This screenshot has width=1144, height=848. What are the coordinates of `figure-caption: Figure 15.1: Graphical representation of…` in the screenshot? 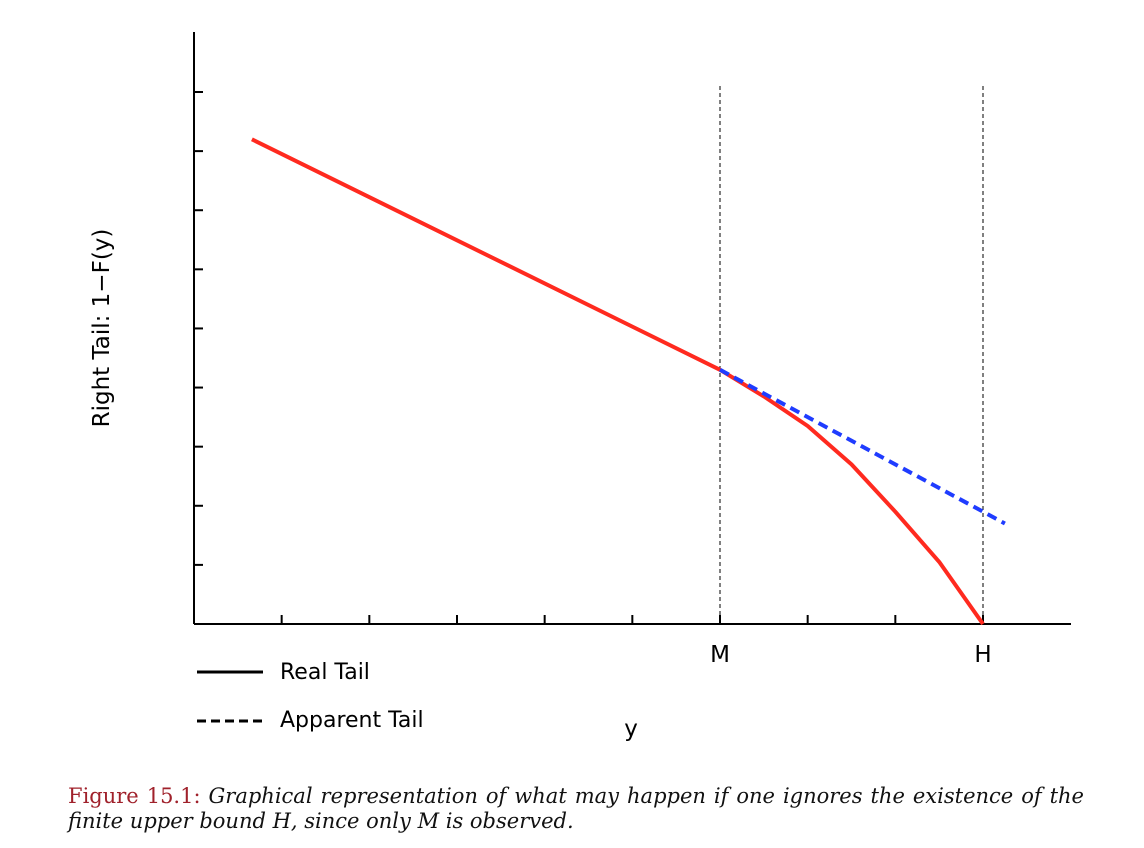 It's located at (576, 809).